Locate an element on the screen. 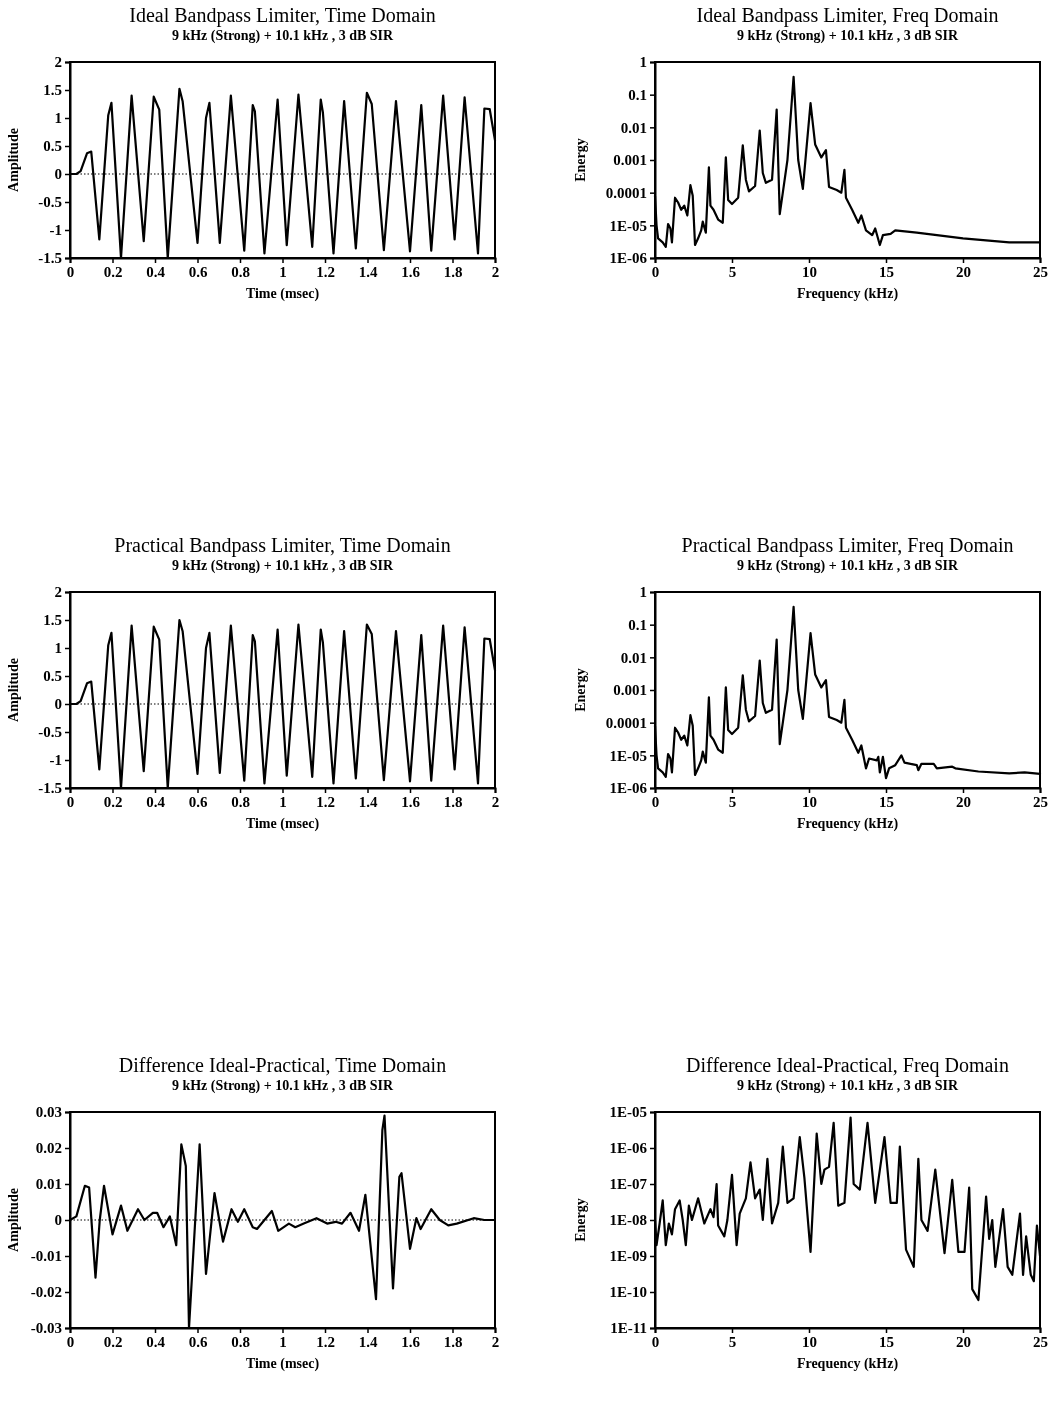 This screenshot has height=1408, width=1063. y-tick-label: 0.02 is located at coordinates (48, 1148).